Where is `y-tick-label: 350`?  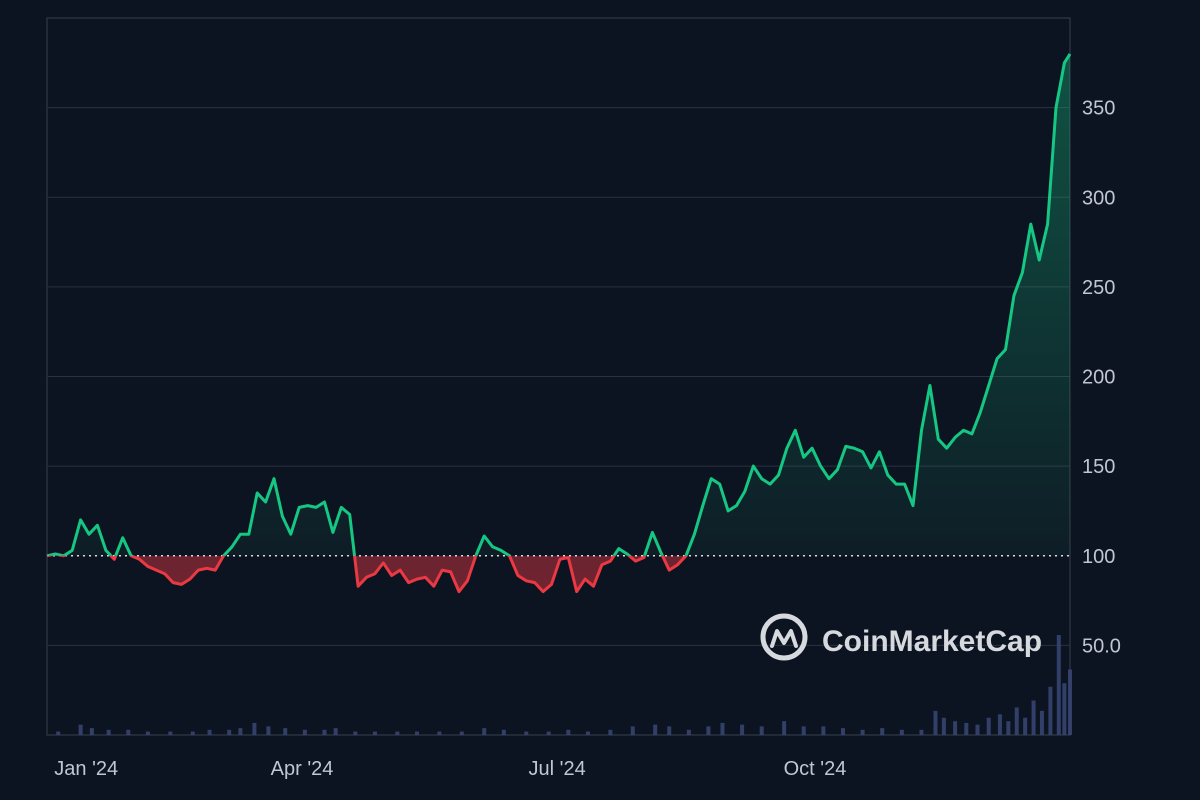 y-tick-label: 350 is located at coordinates (1098, 109).